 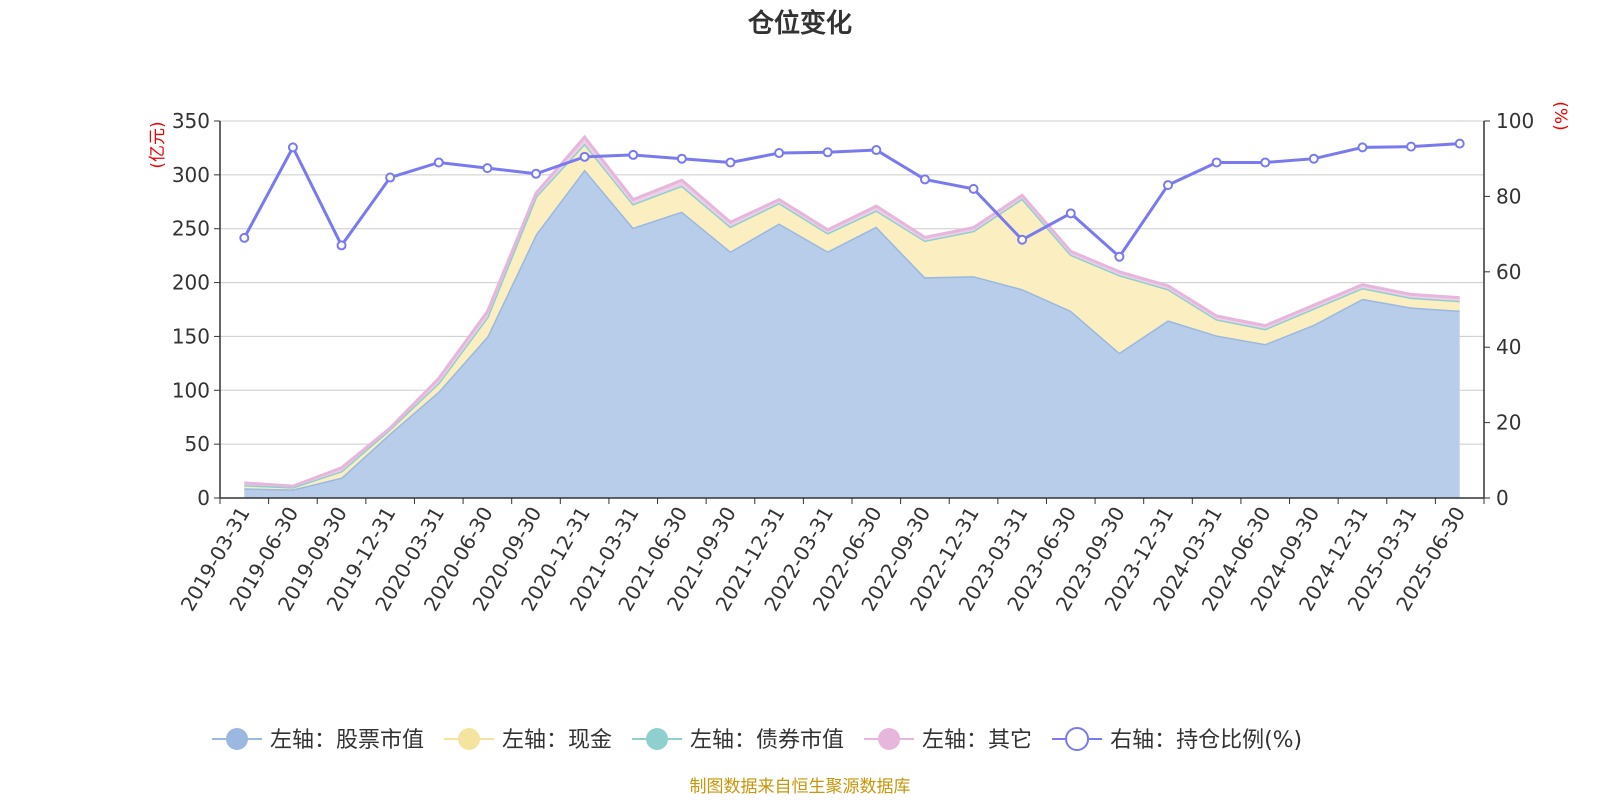 I want to click on right-tick-label: 60, so click(x=1508, y=272).